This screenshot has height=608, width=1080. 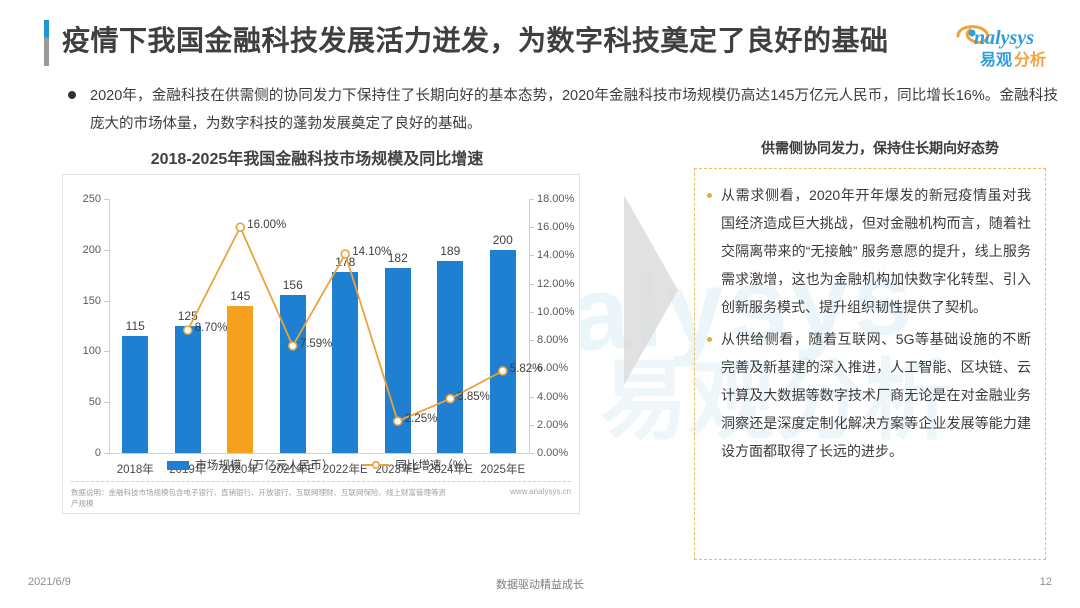 I want to click on bar-value-label: 145, so click(x=240, y=295).